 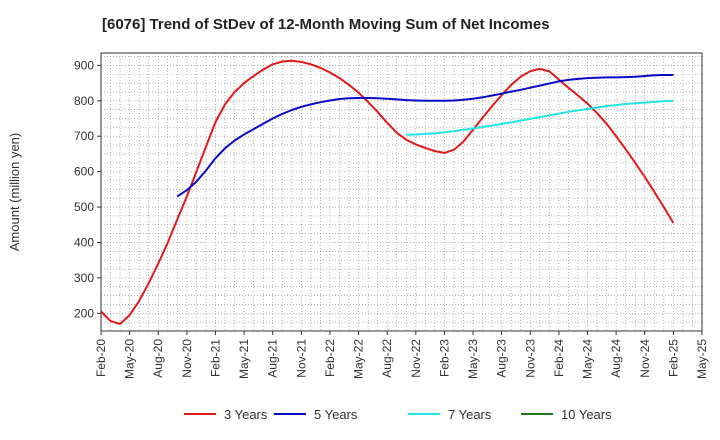 I want to click on x-tick-label: Feb-25, so click(x=673, y=358).